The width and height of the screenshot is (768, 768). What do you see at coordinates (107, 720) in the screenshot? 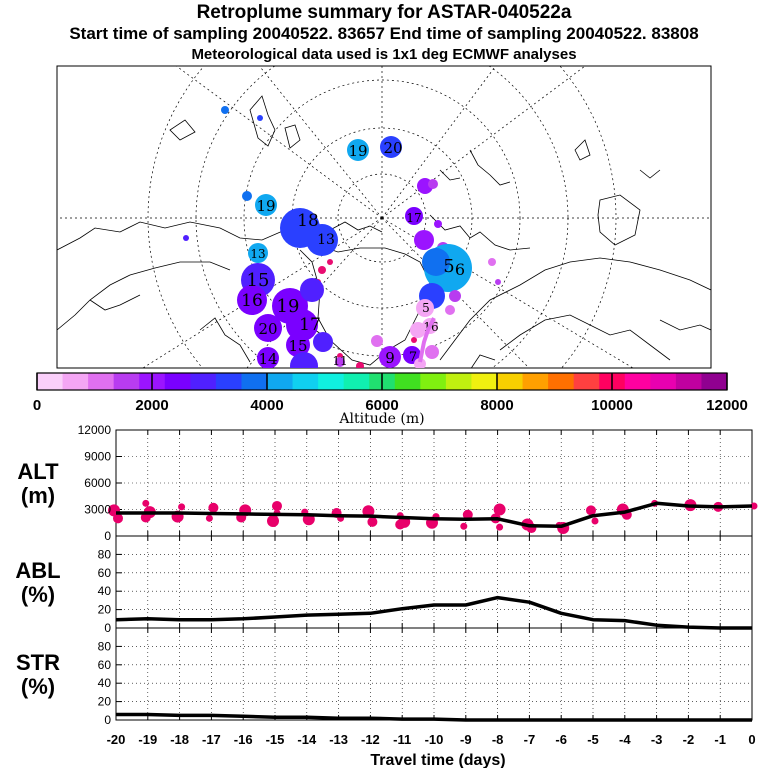
I see `str-y-tick-label: 0` at bounding box center [107, 720].